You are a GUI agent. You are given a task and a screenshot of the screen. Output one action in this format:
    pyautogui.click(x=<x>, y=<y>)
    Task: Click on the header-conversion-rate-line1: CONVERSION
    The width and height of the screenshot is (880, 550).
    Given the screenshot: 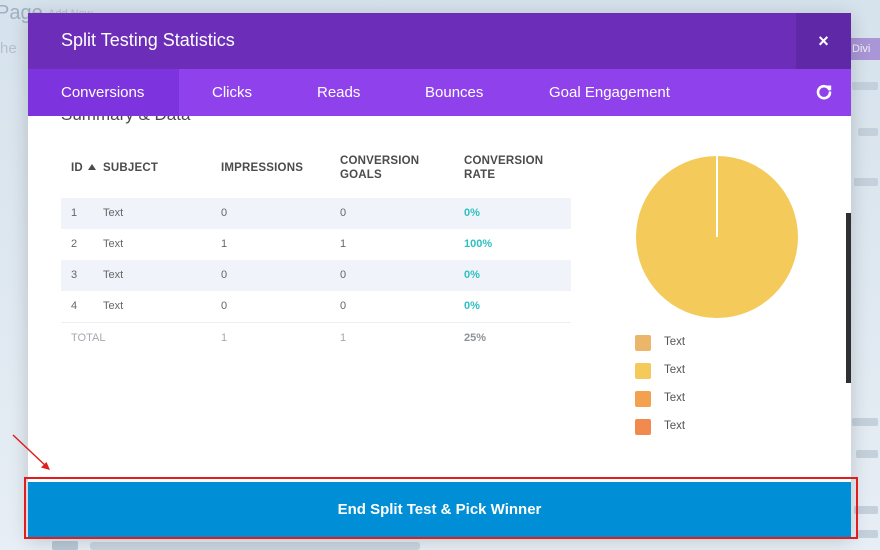 What is the action you would take?
    pyautogui.click(x=504, y=161)
    